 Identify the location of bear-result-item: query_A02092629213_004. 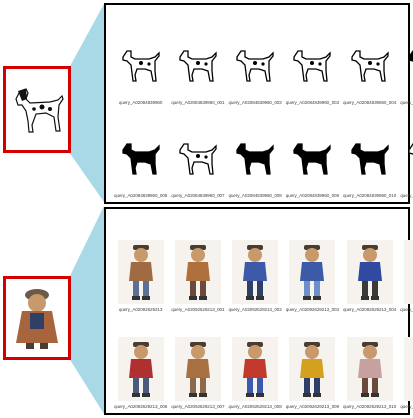
(369, 263).